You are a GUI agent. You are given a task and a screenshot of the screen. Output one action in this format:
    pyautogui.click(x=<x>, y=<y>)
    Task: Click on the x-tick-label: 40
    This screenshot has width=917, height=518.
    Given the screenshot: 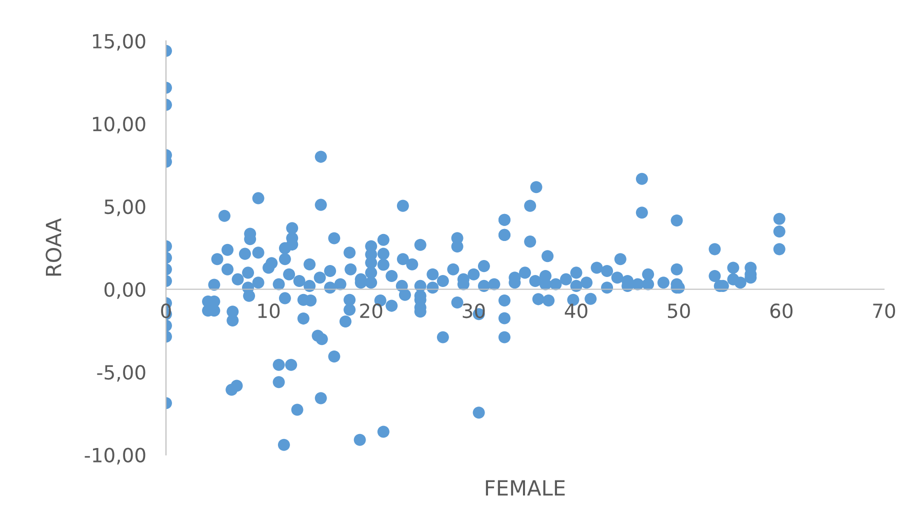 What is the action you would take?
    pyautogui.click(x=576, y=310)
    